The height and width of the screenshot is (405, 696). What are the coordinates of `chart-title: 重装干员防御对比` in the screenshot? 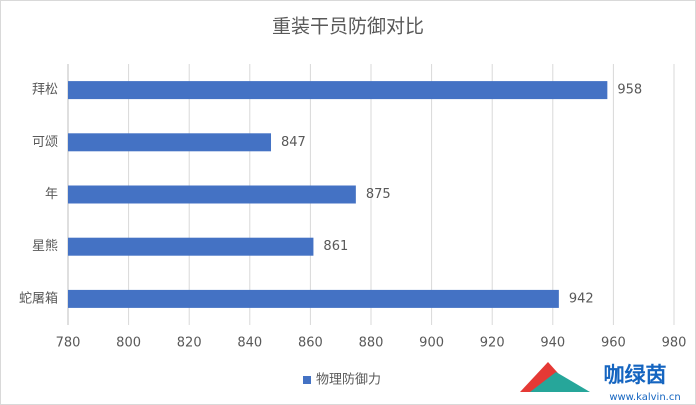 It's located at (348, 27).